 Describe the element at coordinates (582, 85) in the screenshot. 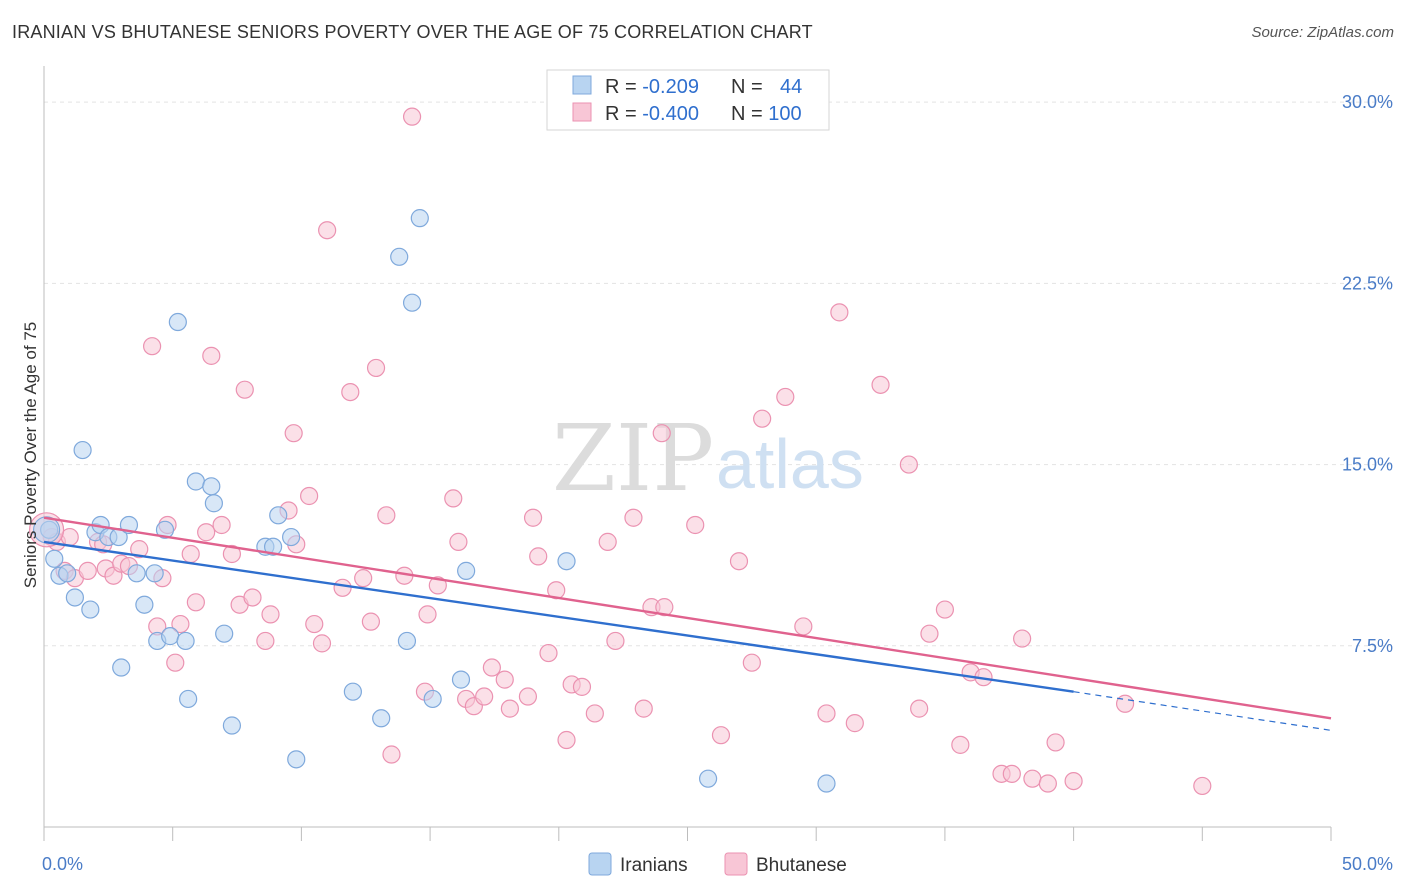

I see `legend-swatch-iranians` at that location.